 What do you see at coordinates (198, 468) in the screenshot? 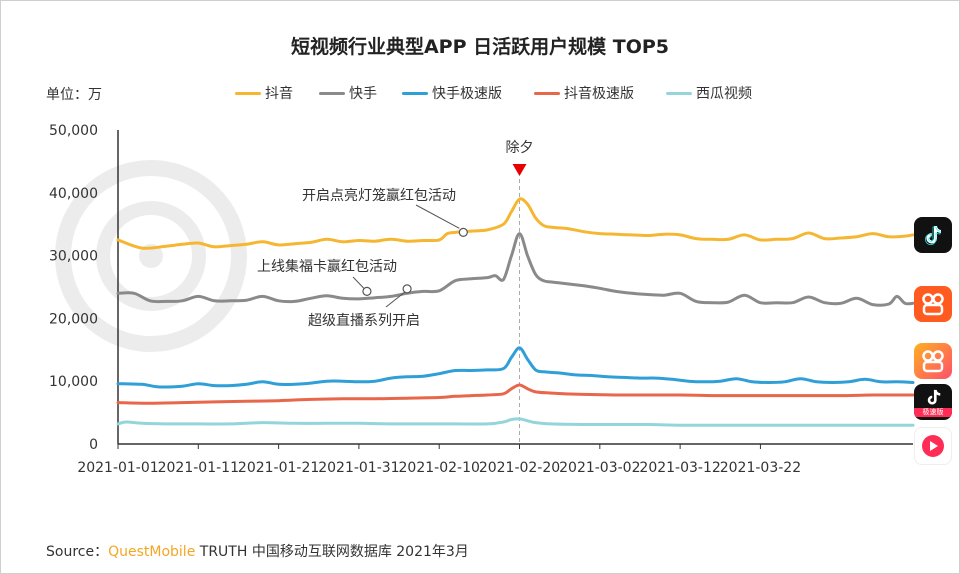
I see `x-tick-label: 2021-01-11` at bounding box center [198, 468].